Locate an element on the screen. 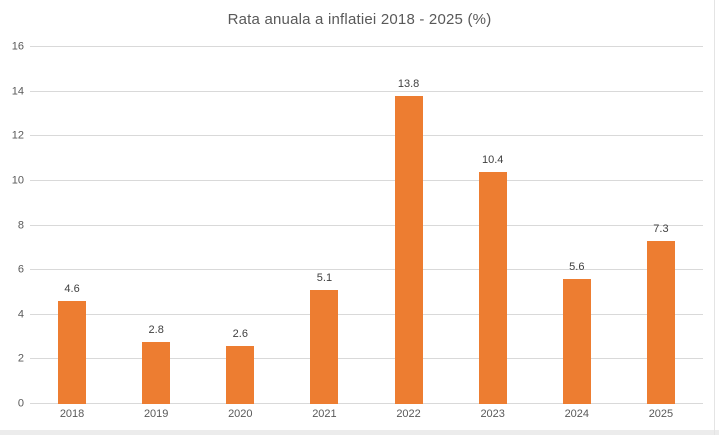  x-axis-labels: 2018 2019 2020 2021 2022 2023 2024 2025 is located at coordinates (366, 416).